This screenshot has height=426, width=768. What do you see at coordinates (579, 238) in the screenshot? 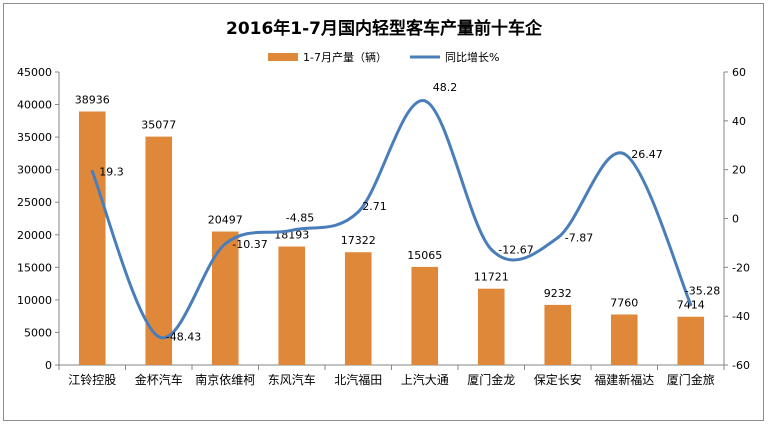
I see `growth-value-label: -7.87` at bounding box center [579, 238].